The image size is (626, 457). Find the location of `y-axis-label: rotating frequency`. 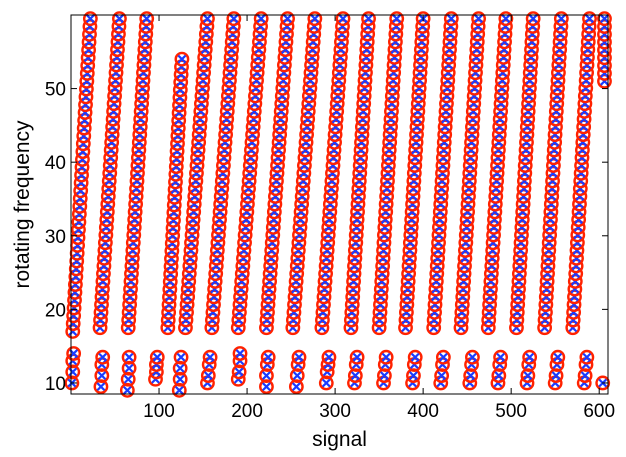

y-axis-label: rotating frequency is located at coordinates (22, 204).